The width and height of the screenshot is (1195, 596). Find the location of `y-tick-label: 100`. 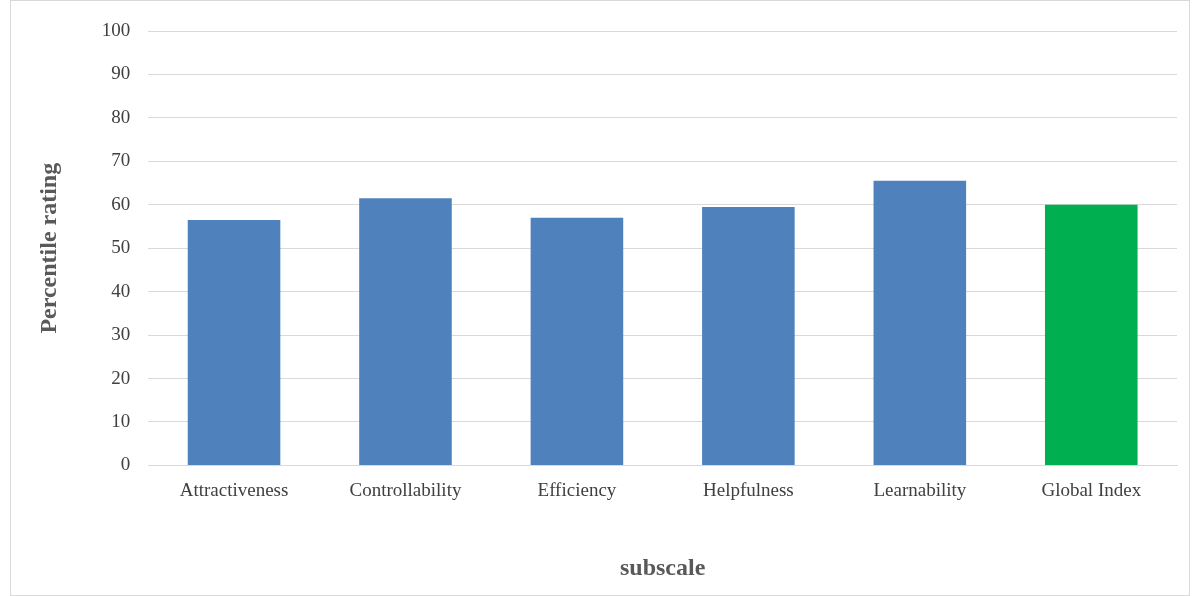

y-tick-label: 100 is located at coordinates (116, 29).